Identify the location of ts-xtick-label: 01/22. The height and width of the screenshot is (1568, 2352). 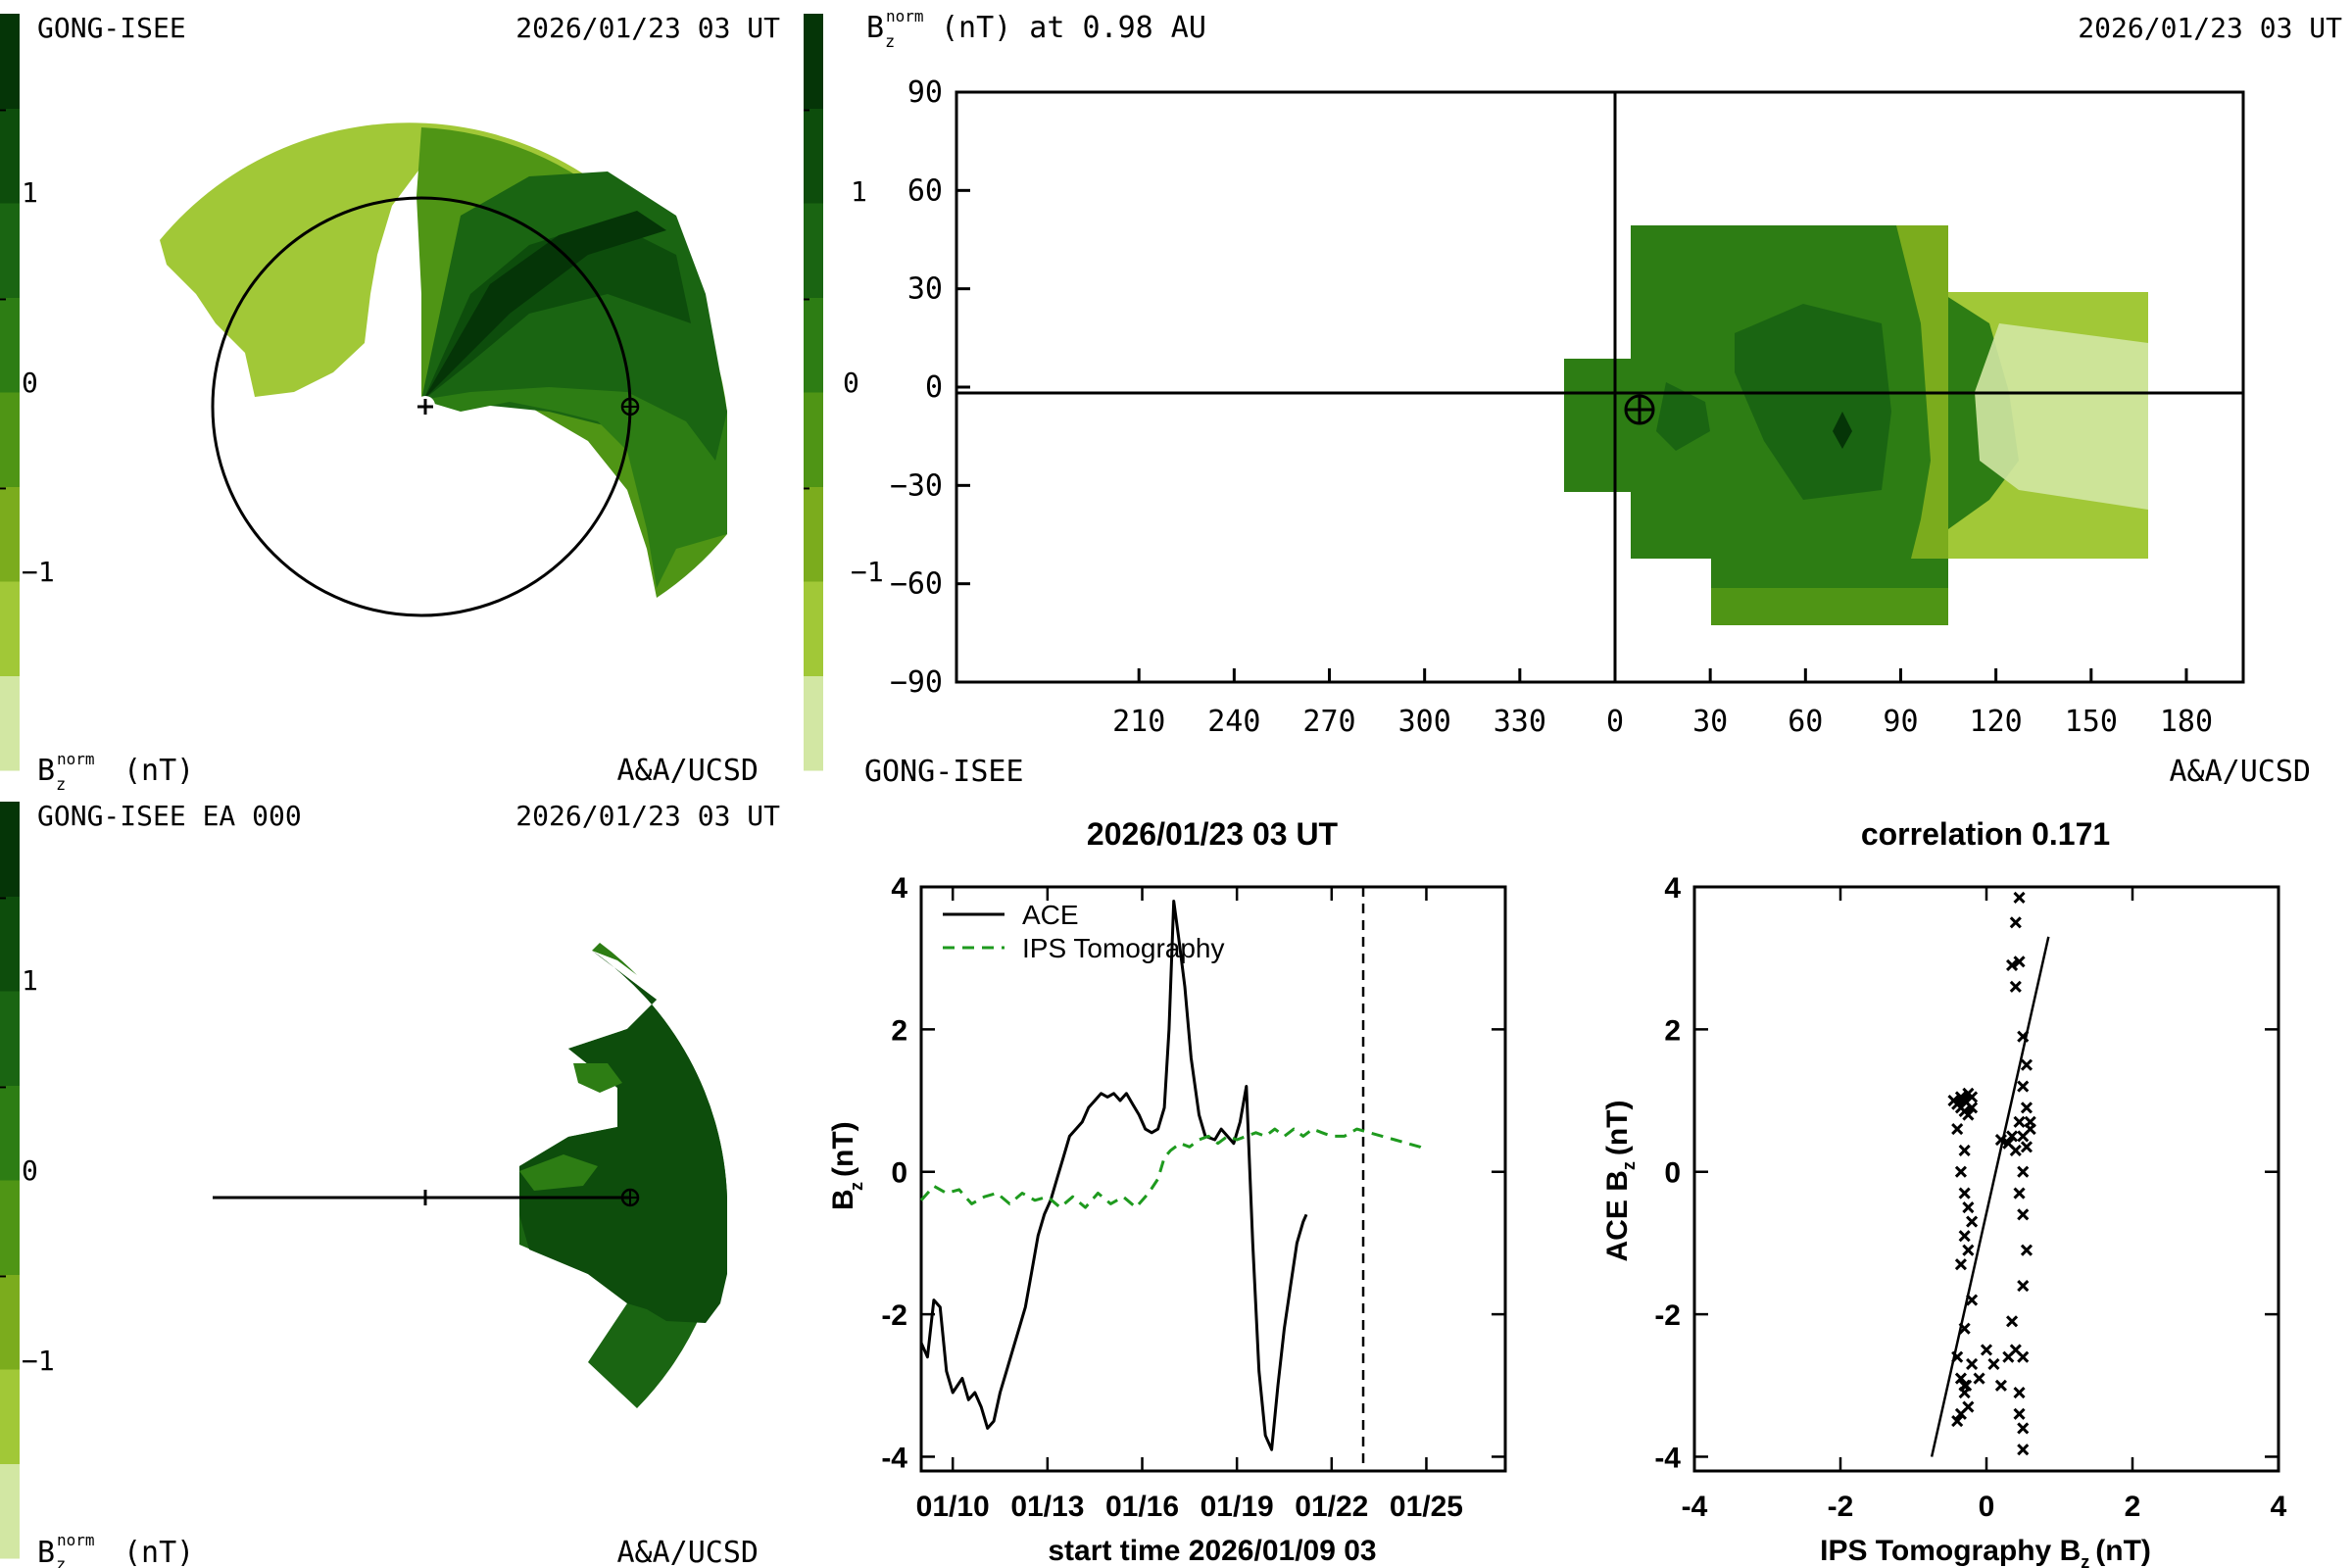
(1331, 1507).